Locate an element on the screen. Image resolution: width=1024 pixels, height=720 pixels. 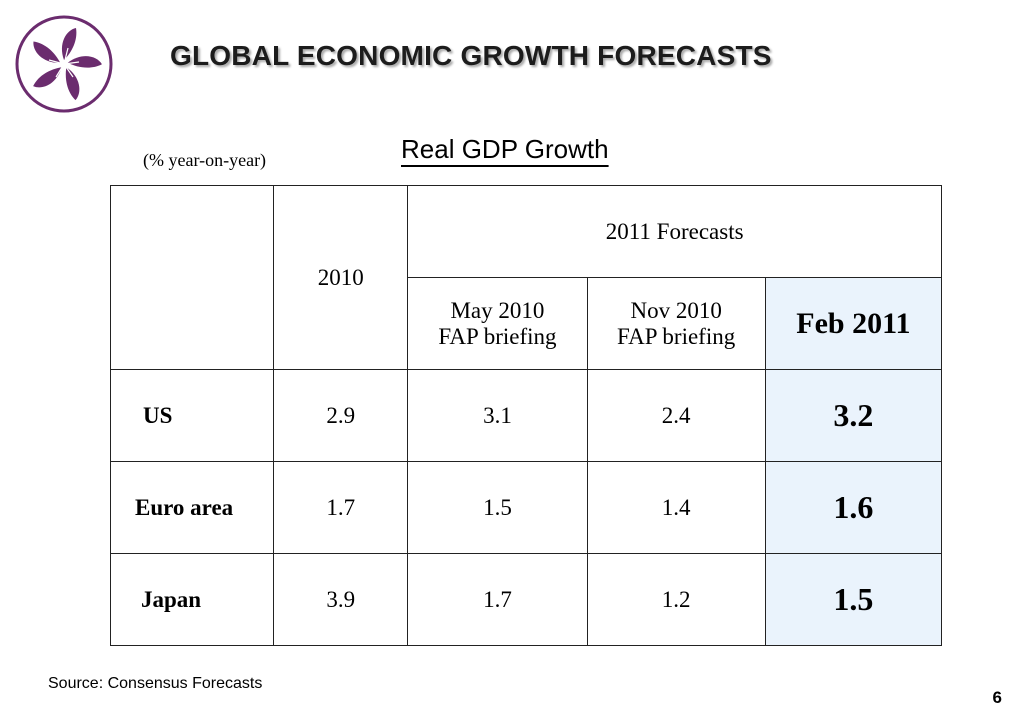
header-nov-line2: FAP briefing is located at coordinates (676, 336).